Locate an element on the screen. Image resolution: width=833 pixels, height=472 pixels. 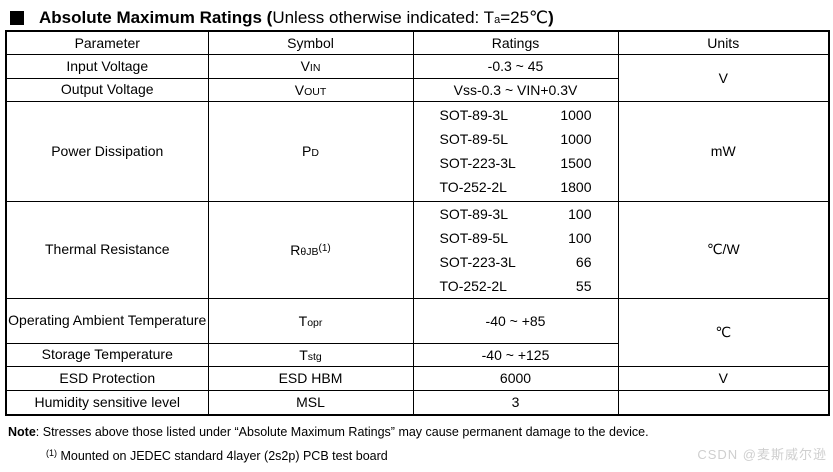
package-value: 1800 is located at coordinates (576, 187).